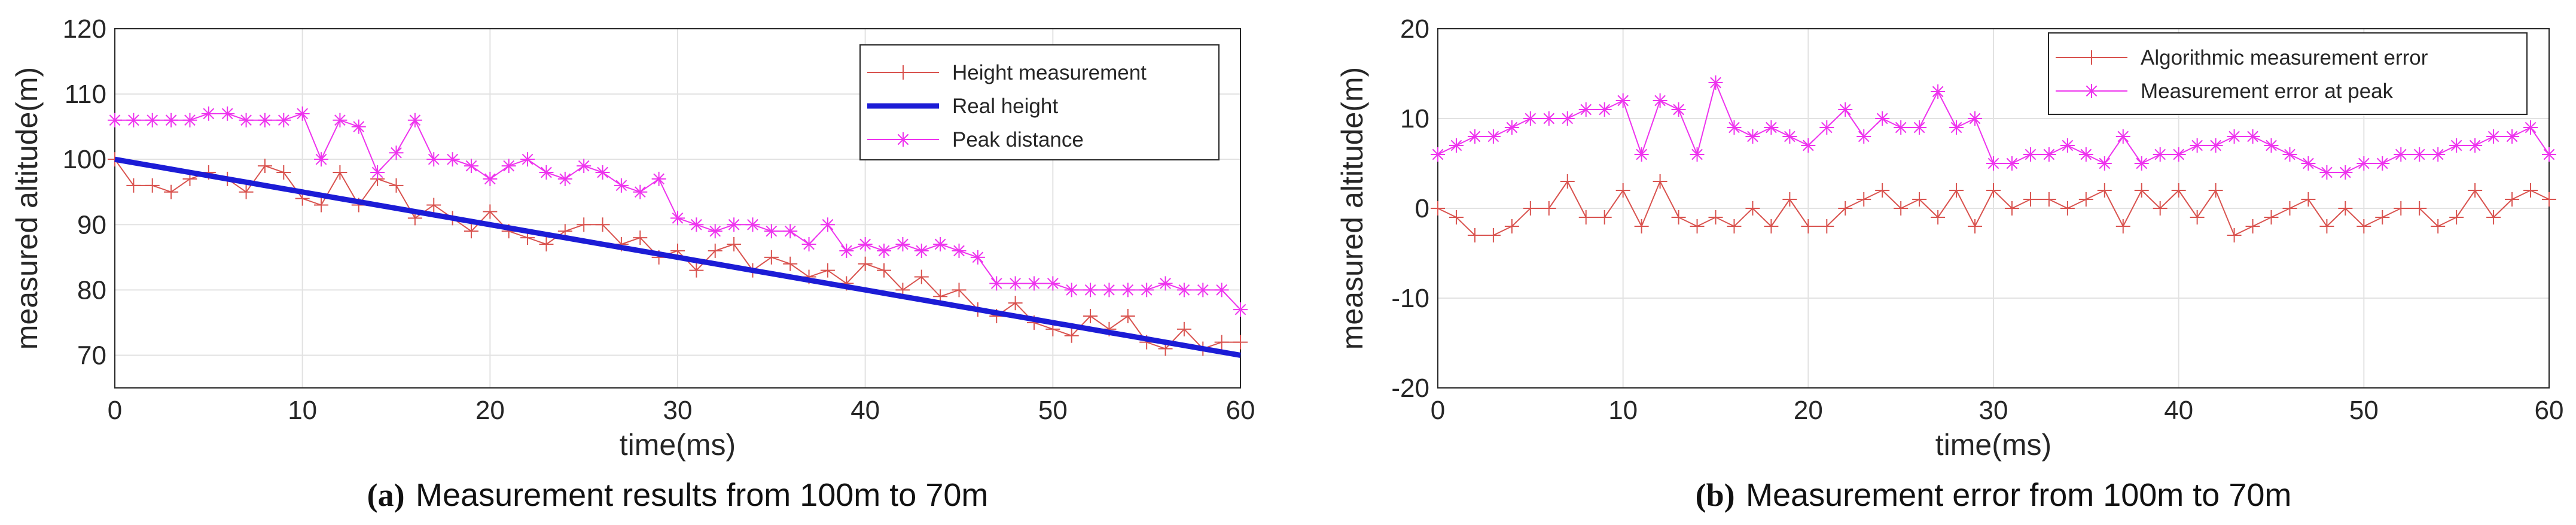 This screenshot has height=525, width=2576. What do you see at coordinates (678, 445) in the screenshot?
I see `x-axis-label-a: time(ms)` at bounding box center [678, 445].